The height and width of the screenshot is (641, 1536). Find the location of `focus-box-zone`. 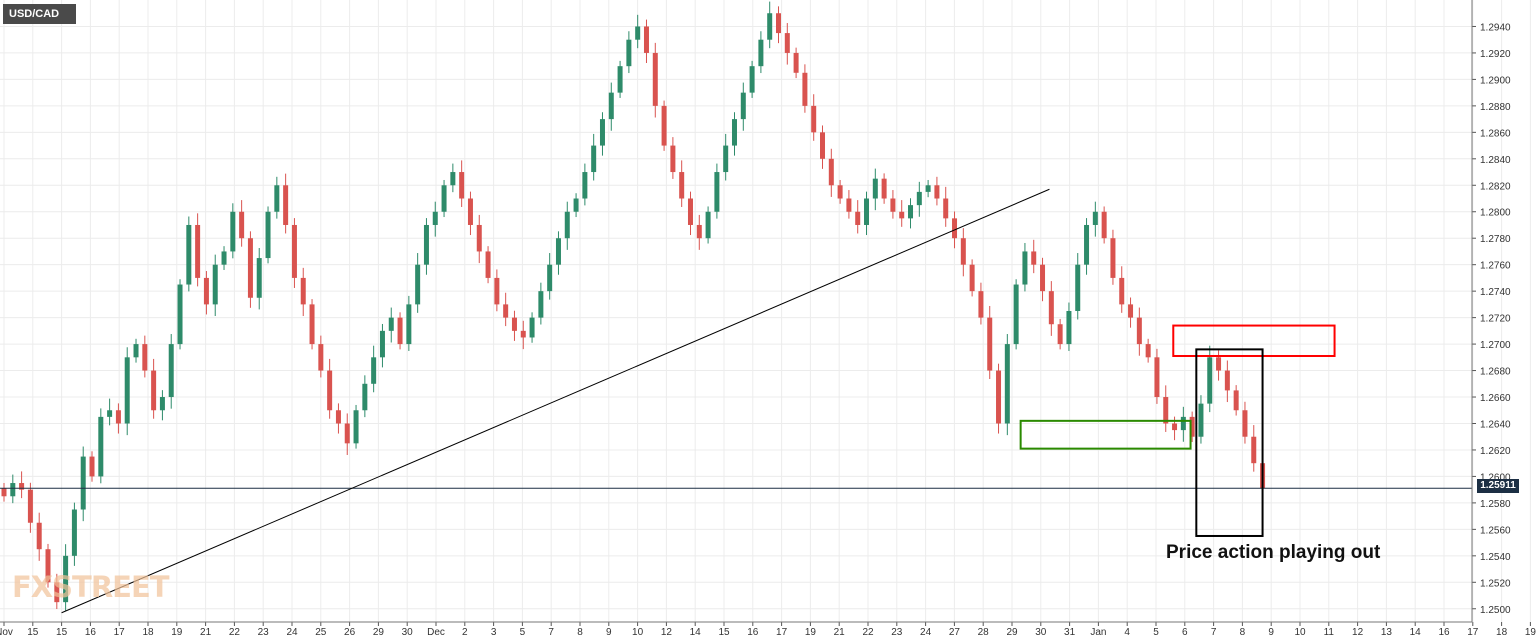

focus-box-zone is located at coordinates (1229, 442).